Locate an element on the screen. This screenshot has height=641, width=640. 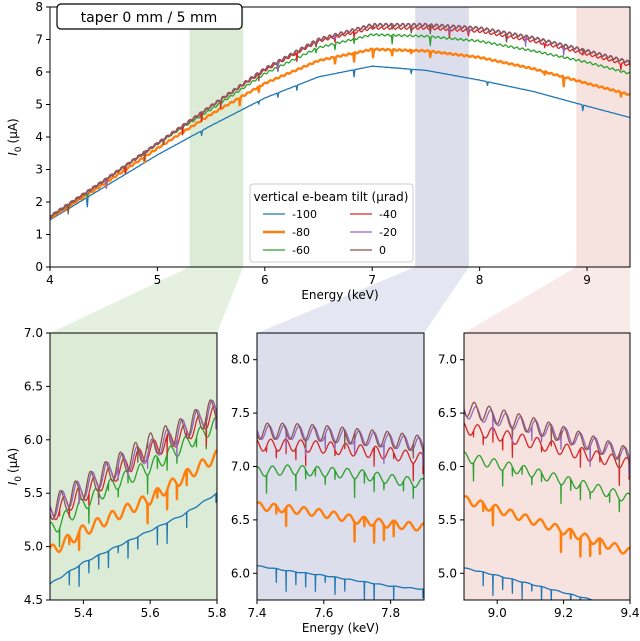
x-tick-label: 7 is located at coordinates (372, 280).